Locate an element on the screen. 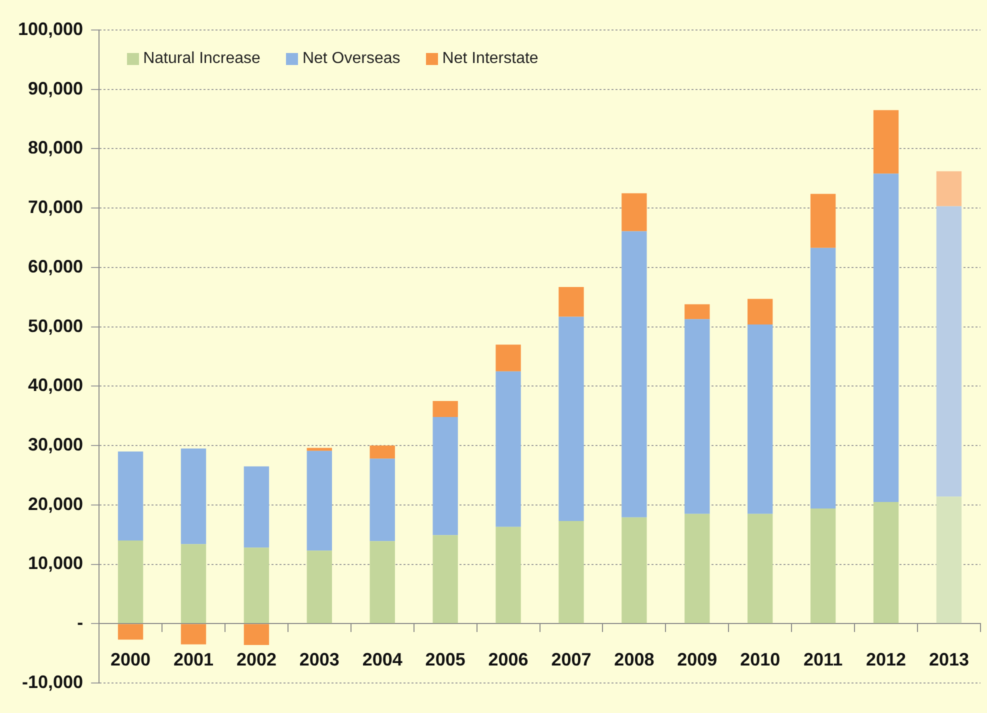  x-tick-label: 2000 is located at coordinates (130, 659).